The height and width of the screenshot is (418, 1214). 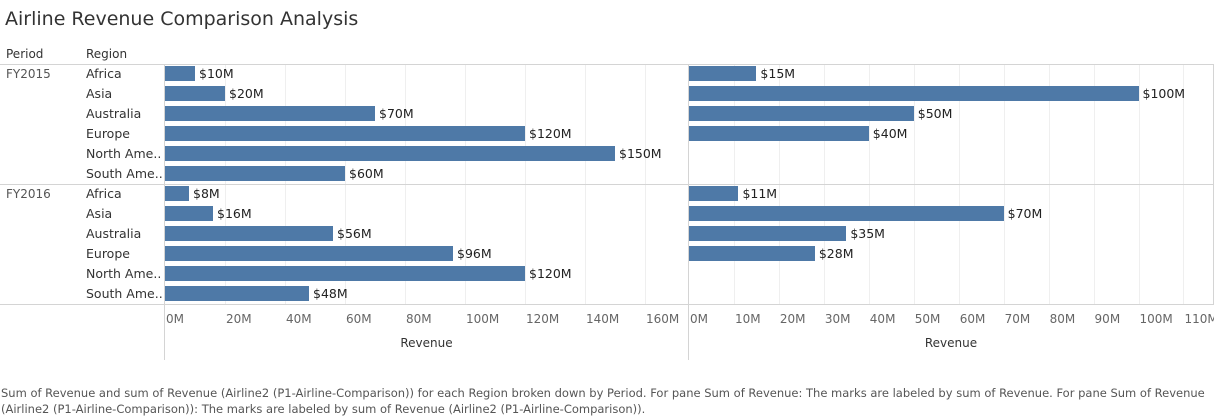 What do you see at coordinates (354, 233) in the screenshot?
I see `bar-data-label: $56M` at bounding box center [354, 233].